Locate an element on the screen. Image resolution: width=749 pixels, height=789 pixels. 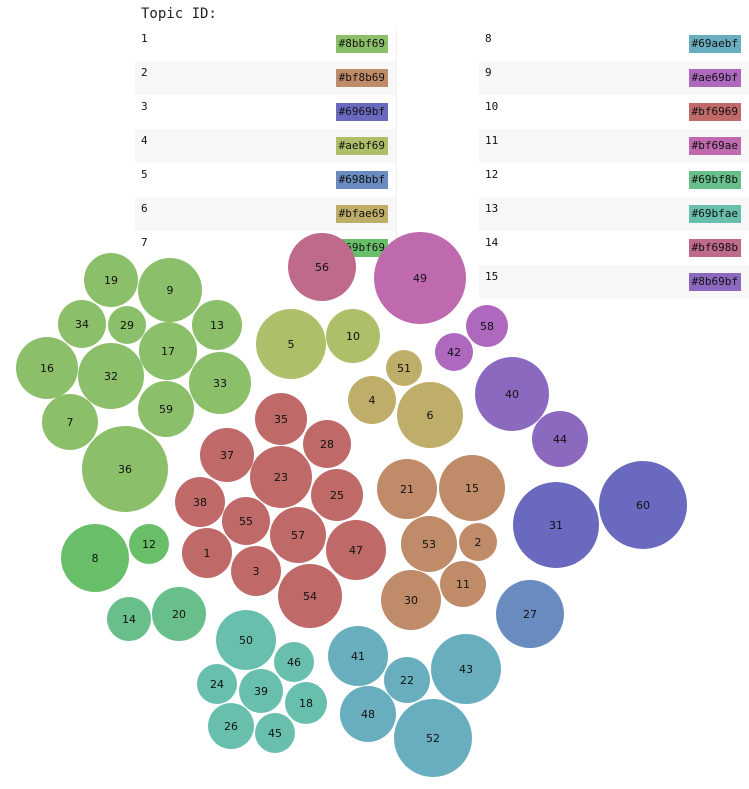
bubble-45: 45 is located at coordinates (275, 733).